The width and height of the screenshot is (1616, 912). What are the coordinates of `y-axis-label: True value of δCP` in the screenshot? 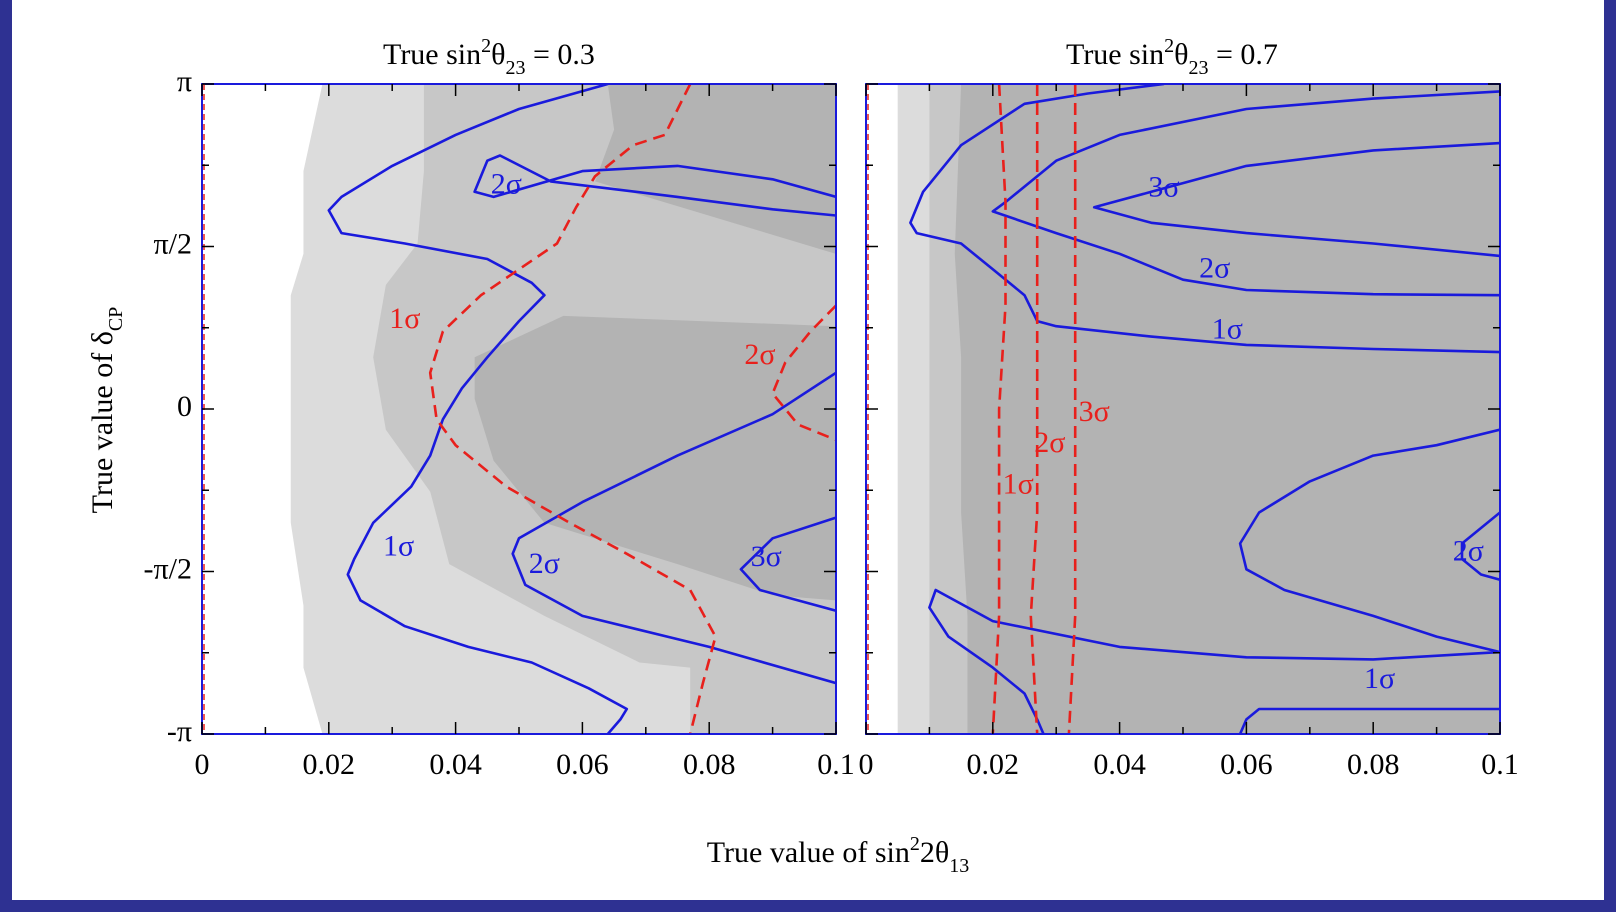 It's located at (106, 410).